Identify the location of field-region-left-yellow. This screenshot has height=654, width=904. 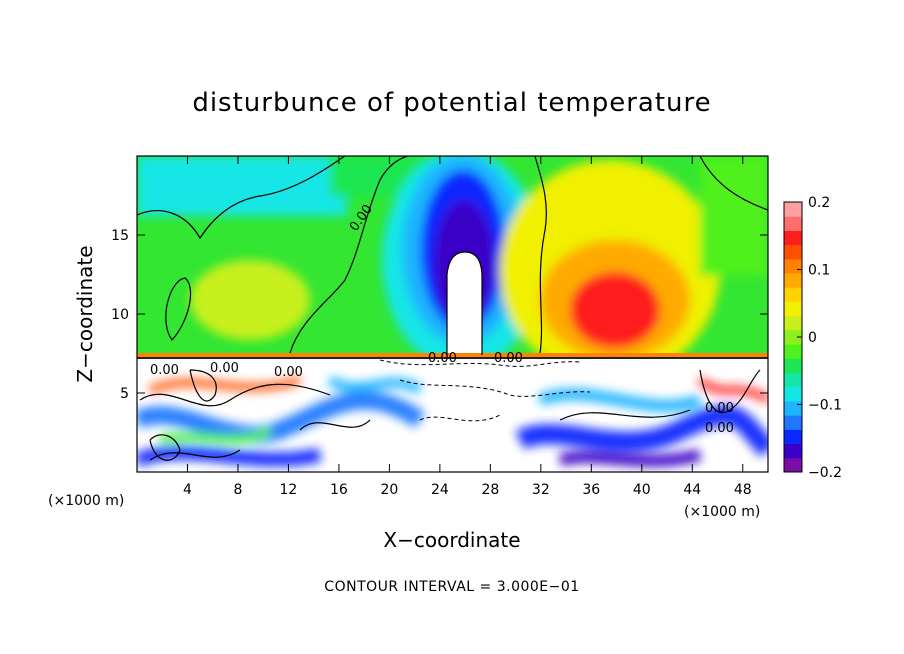
(250, 300).